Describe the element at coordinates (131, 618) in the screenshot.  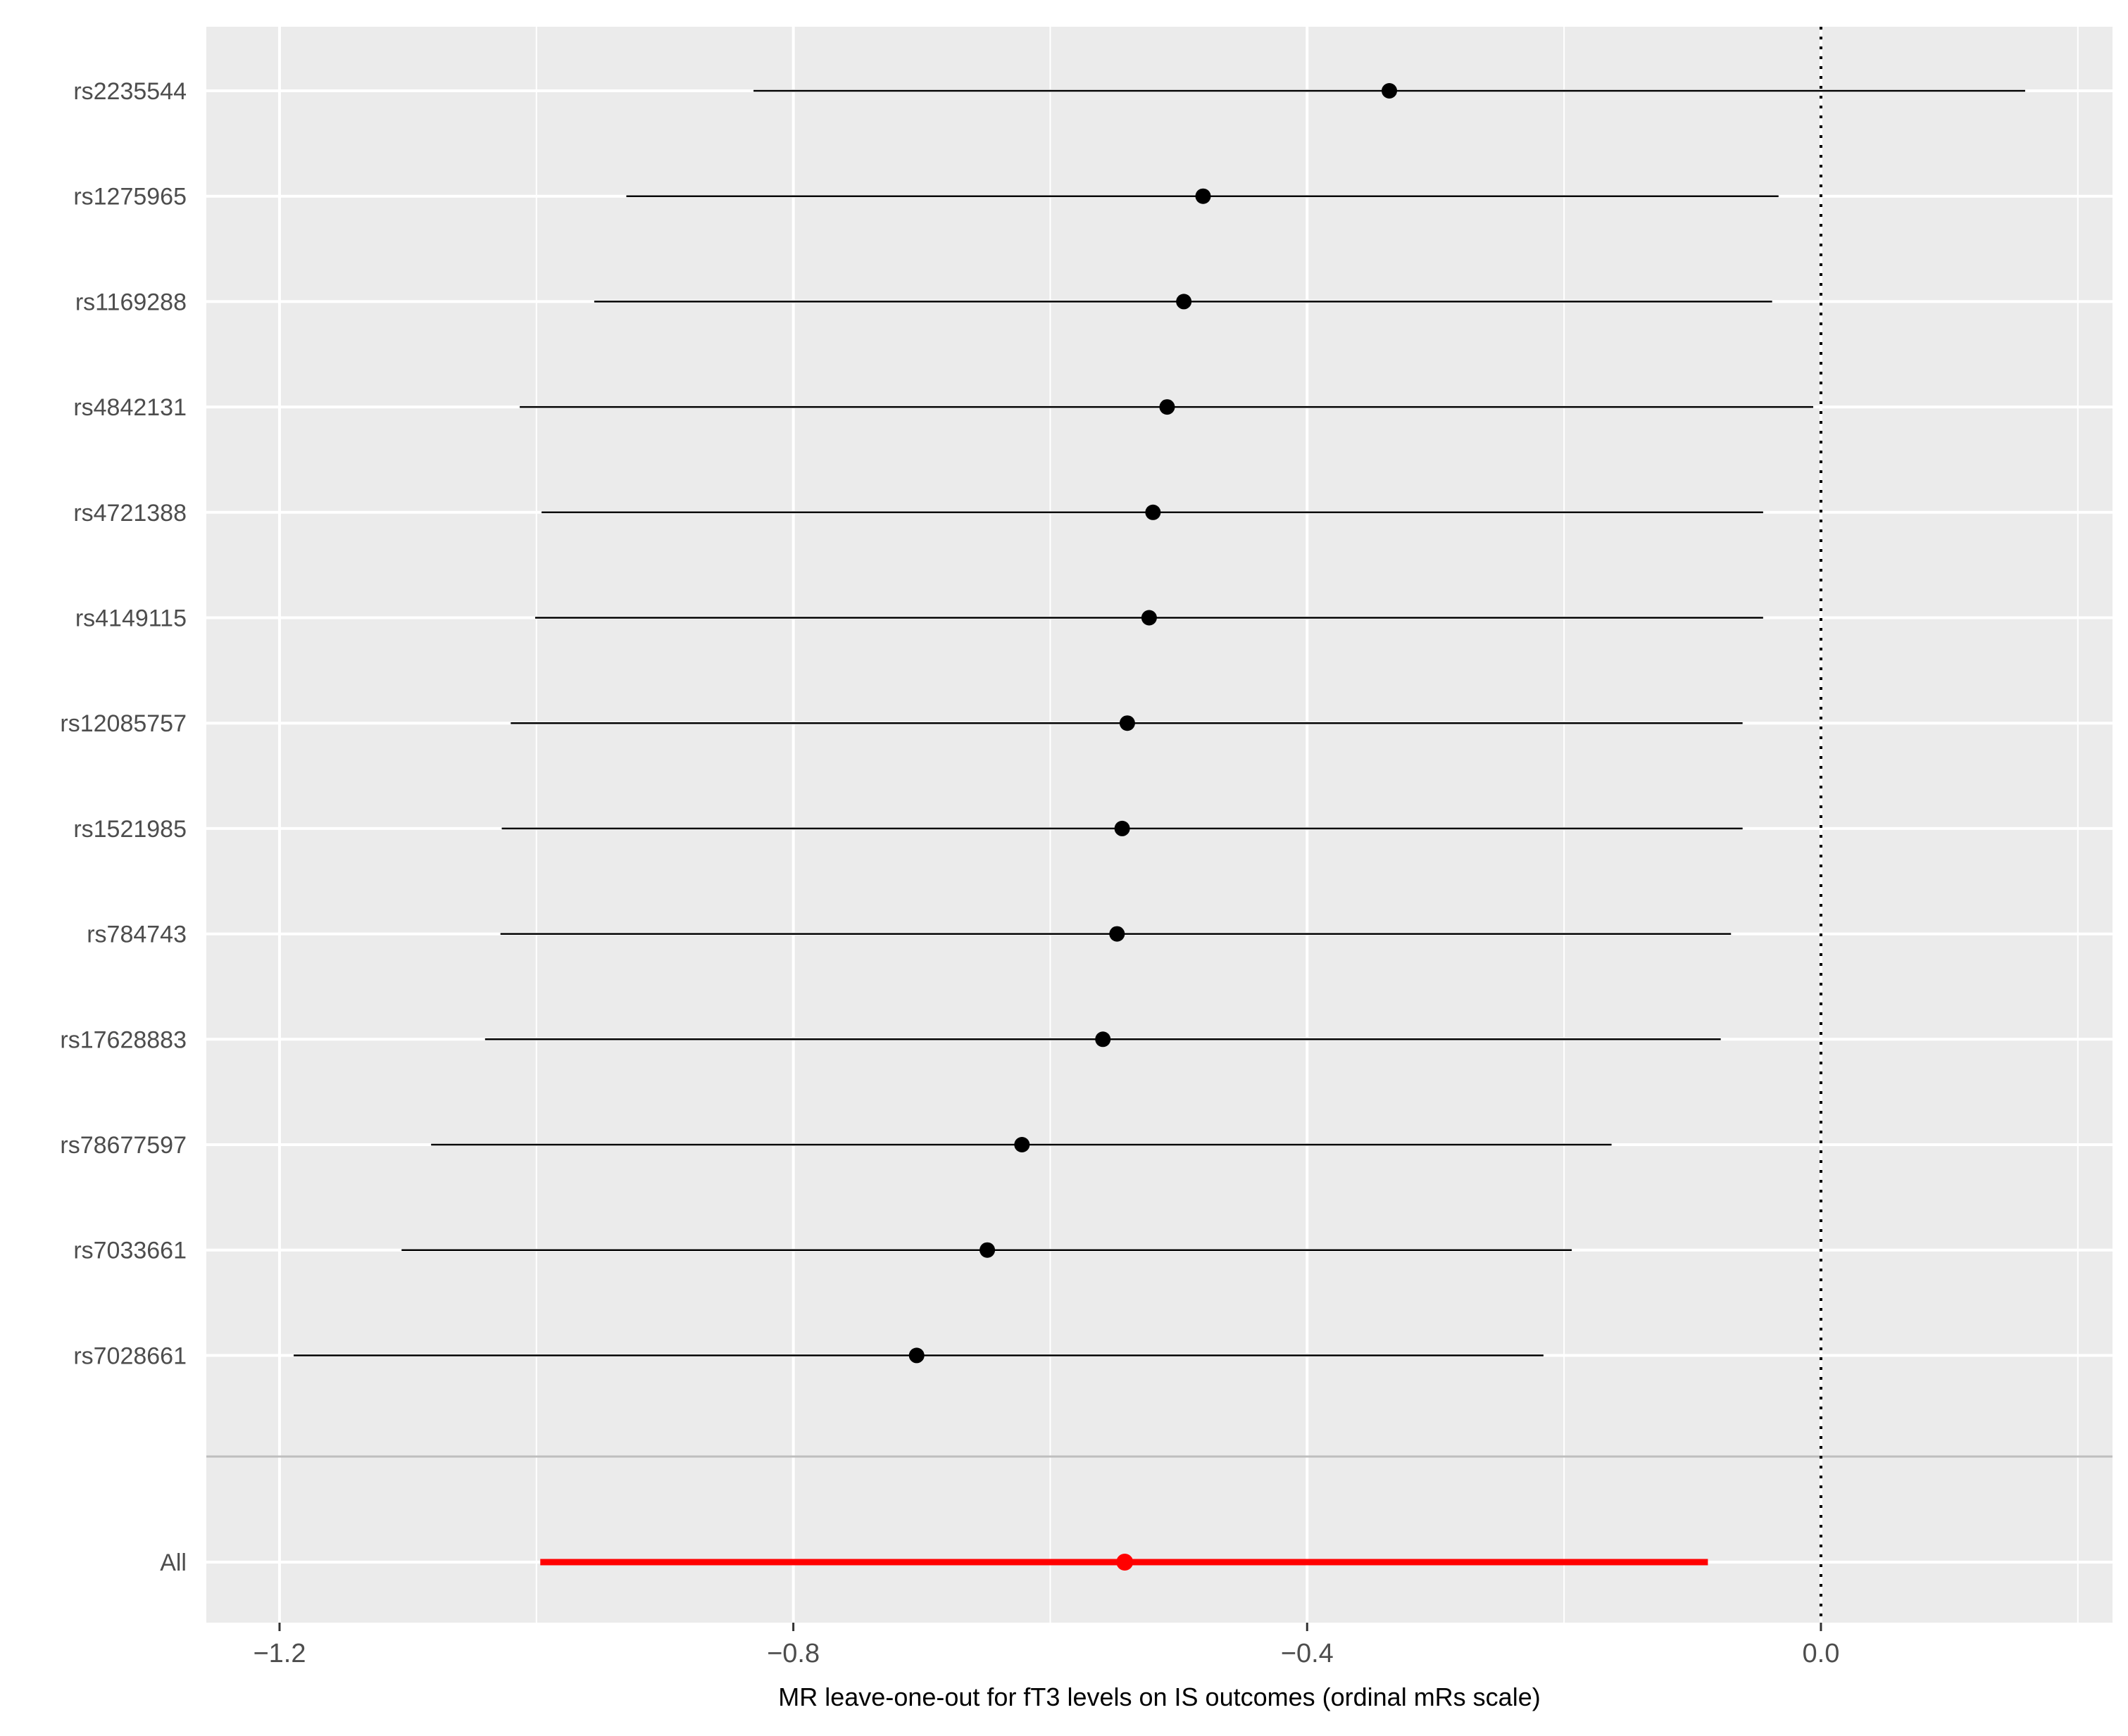
I see `row-label: rs4149115` at that location.